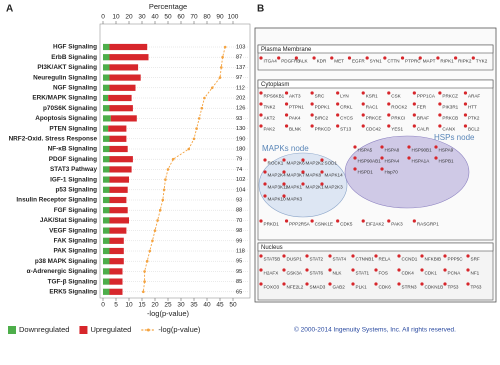 The image size is (500, 365). Describe the element at coordinates (472, 107) in the screenshot. I see `gene-label: HTT` at that location.